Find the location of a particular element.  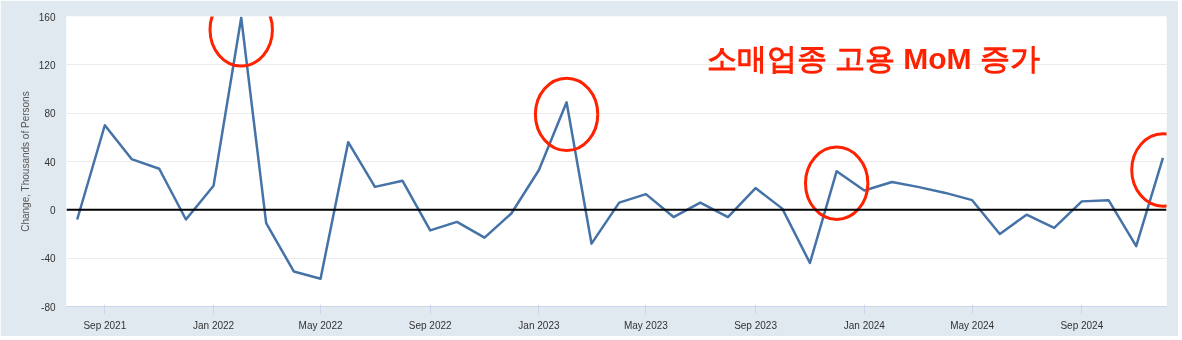

x-tick-label: May 2022 is located at coordinates (320, 325).